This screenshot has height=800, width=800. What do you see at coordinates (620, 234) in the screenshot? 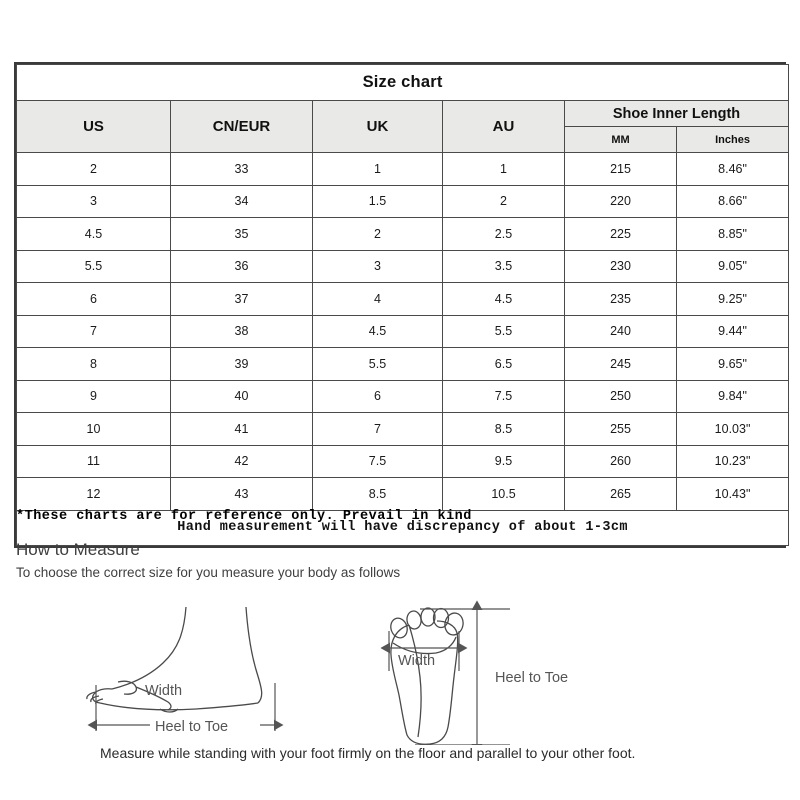
I see `table-cell: 225` at bounding box center [620, 234].